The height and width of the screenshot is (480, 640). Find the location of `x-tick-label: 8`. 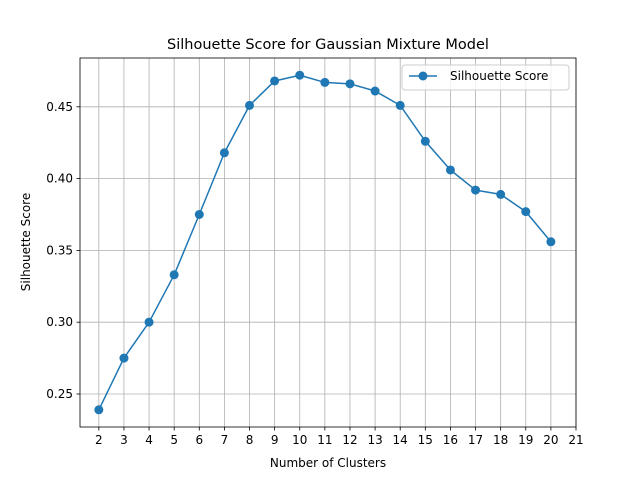

x-tick-label: 8 is located at coordinates (250, 440).